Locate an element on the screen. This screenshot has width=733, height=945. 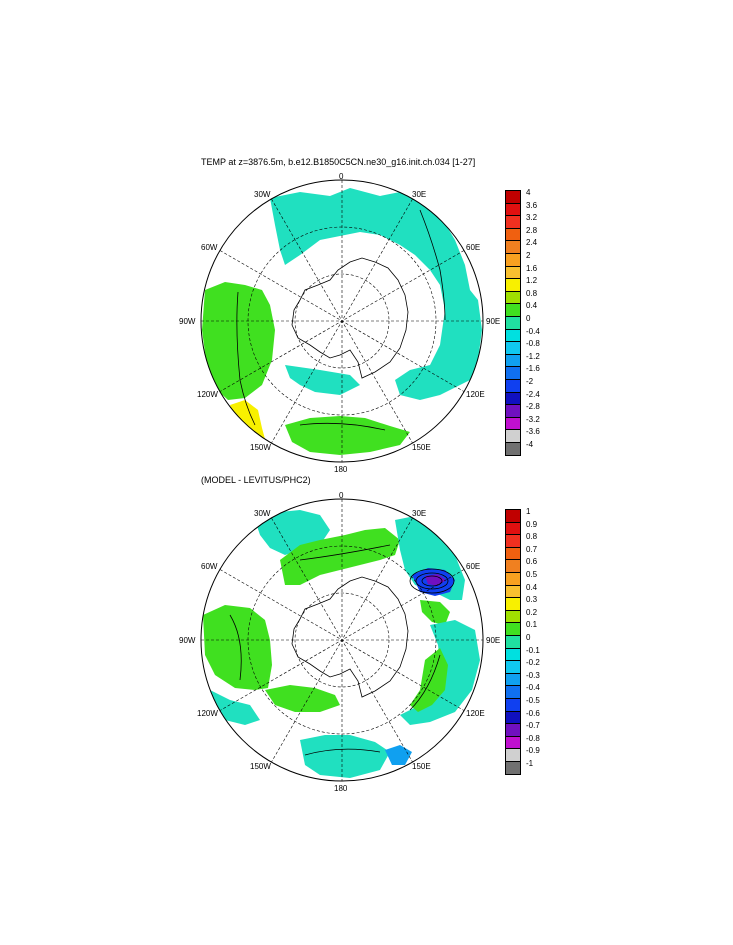
colorbar-tick-label: 2 is located at coordinates (528, 255).